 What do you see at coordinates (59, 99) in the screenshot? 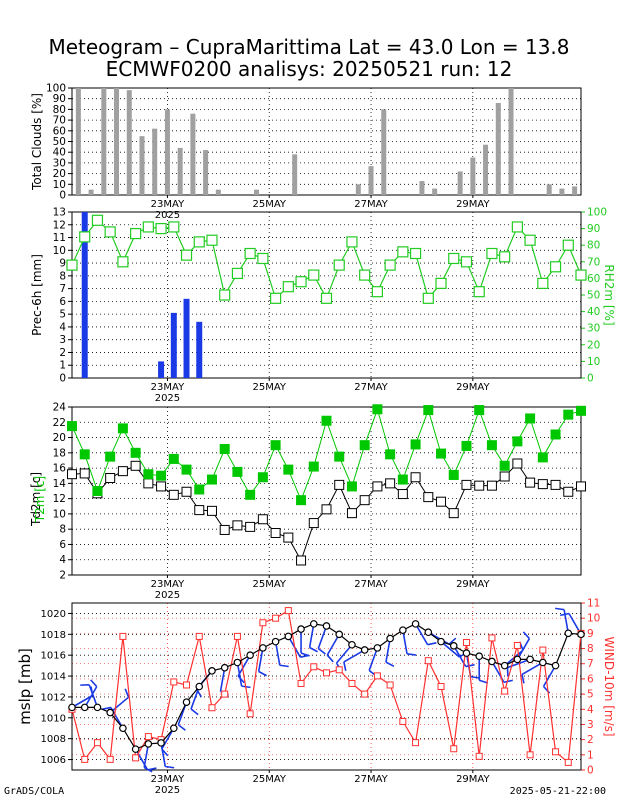
I see `y-tick-label: 90` at bounding box center [59, 99].